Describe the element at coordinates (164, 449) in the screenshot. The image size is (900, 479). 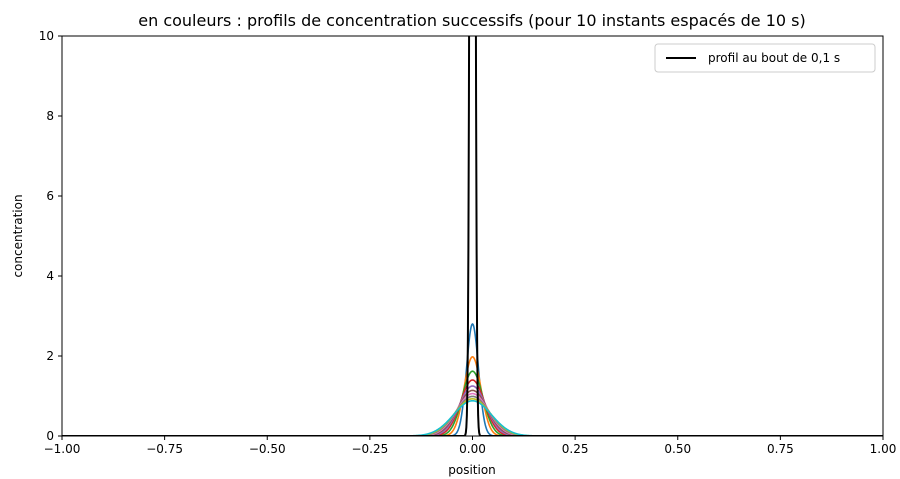
I see `x-tick-label: −0.75` at that location.